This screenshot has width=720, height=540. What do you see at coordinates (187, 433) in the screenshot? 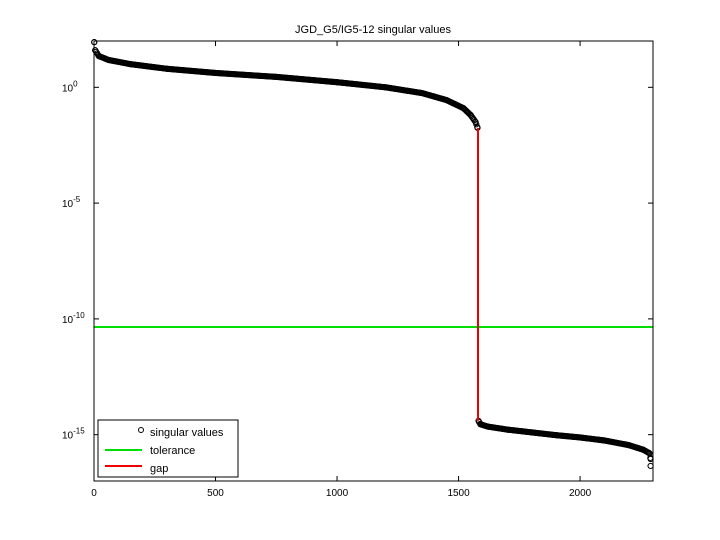
I see `legend-label-singular-values: singular values` at bounding box center [187, 433].